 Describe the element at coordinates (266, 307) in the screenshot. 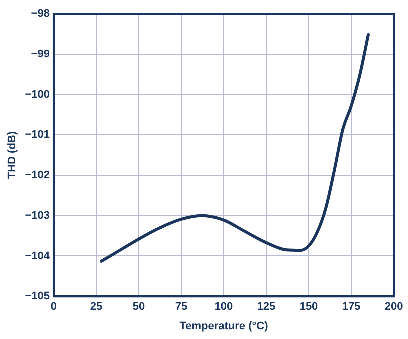

I see `x-tick-label: 125` at that location.